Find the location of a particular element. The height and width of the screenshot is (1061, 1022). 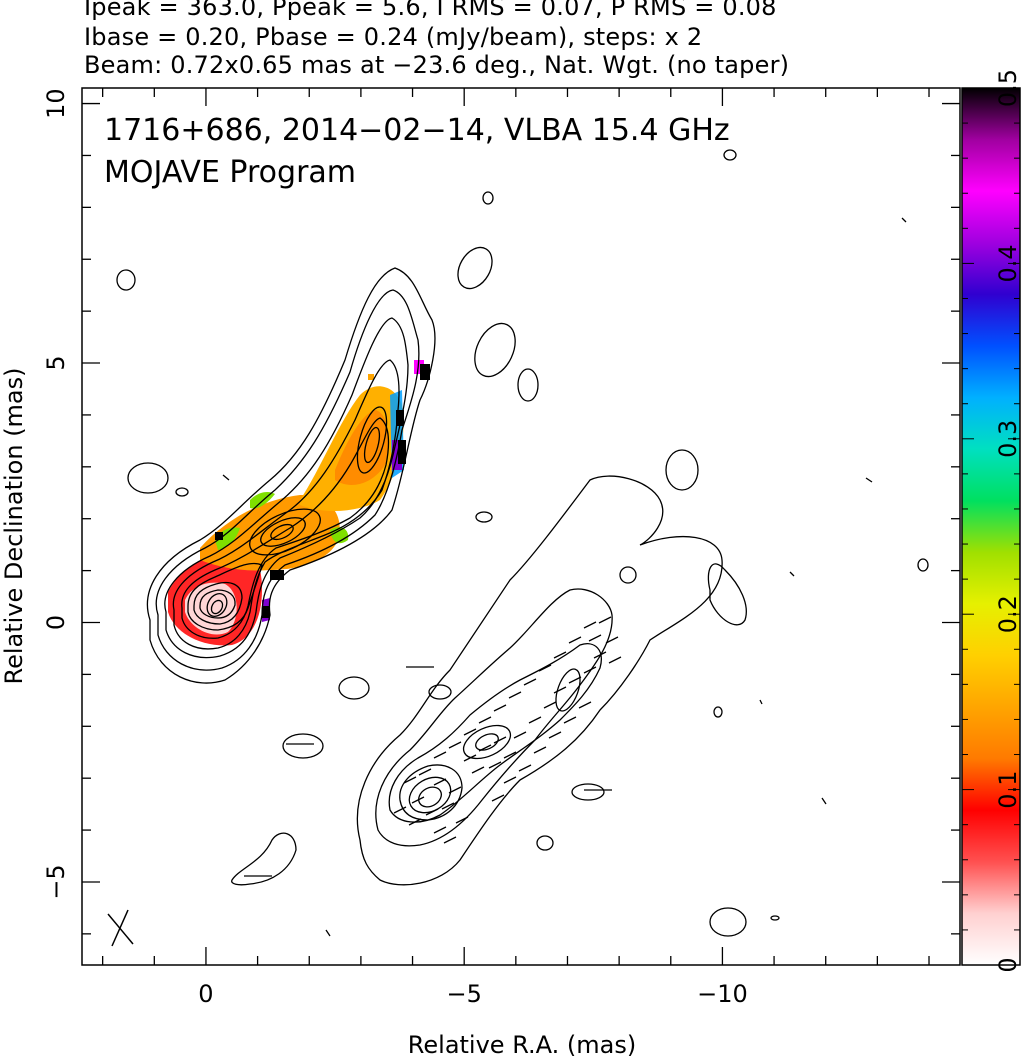

plot-title-line-2: MOJAVE Program is located at coordinates (230, 172).